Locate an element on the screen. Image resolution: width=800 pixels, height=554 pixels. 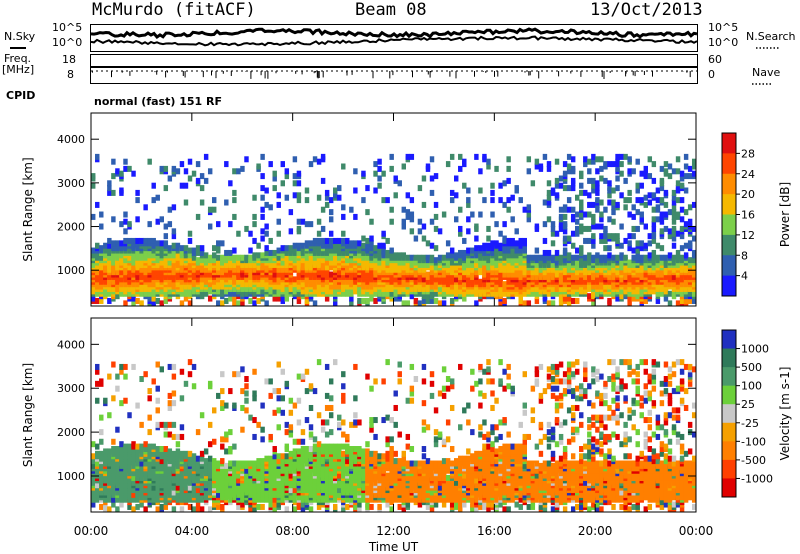
ytick-label: 1000 is located at coordinates (71, 270).